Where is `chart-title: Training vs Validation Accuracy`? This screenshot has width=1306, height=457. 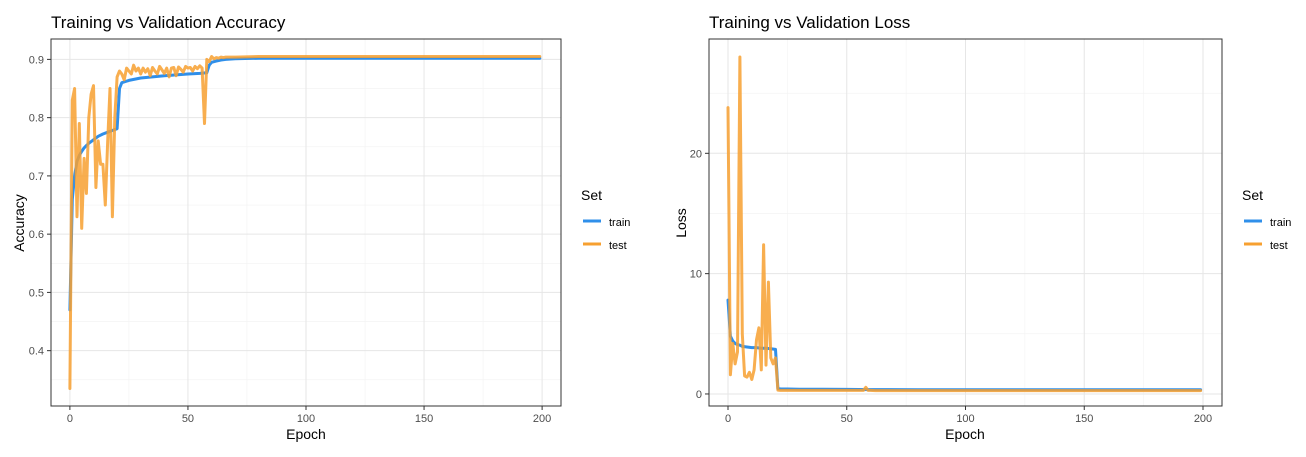 chart-title: Training vs Validation Accuracy is located at coordinates (168, 22).